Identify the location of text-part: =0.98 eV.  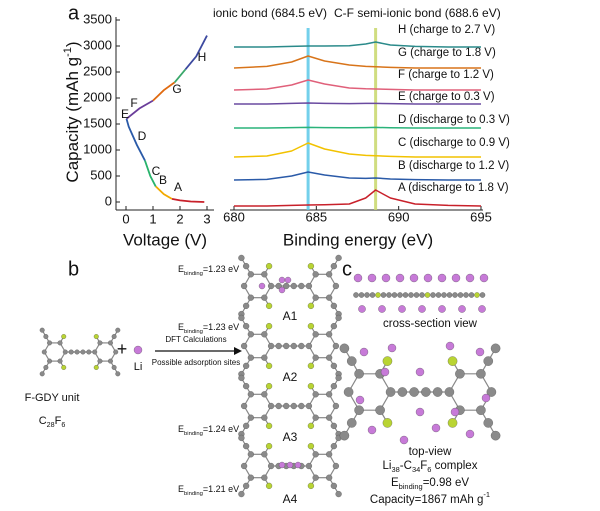
(446, 483).